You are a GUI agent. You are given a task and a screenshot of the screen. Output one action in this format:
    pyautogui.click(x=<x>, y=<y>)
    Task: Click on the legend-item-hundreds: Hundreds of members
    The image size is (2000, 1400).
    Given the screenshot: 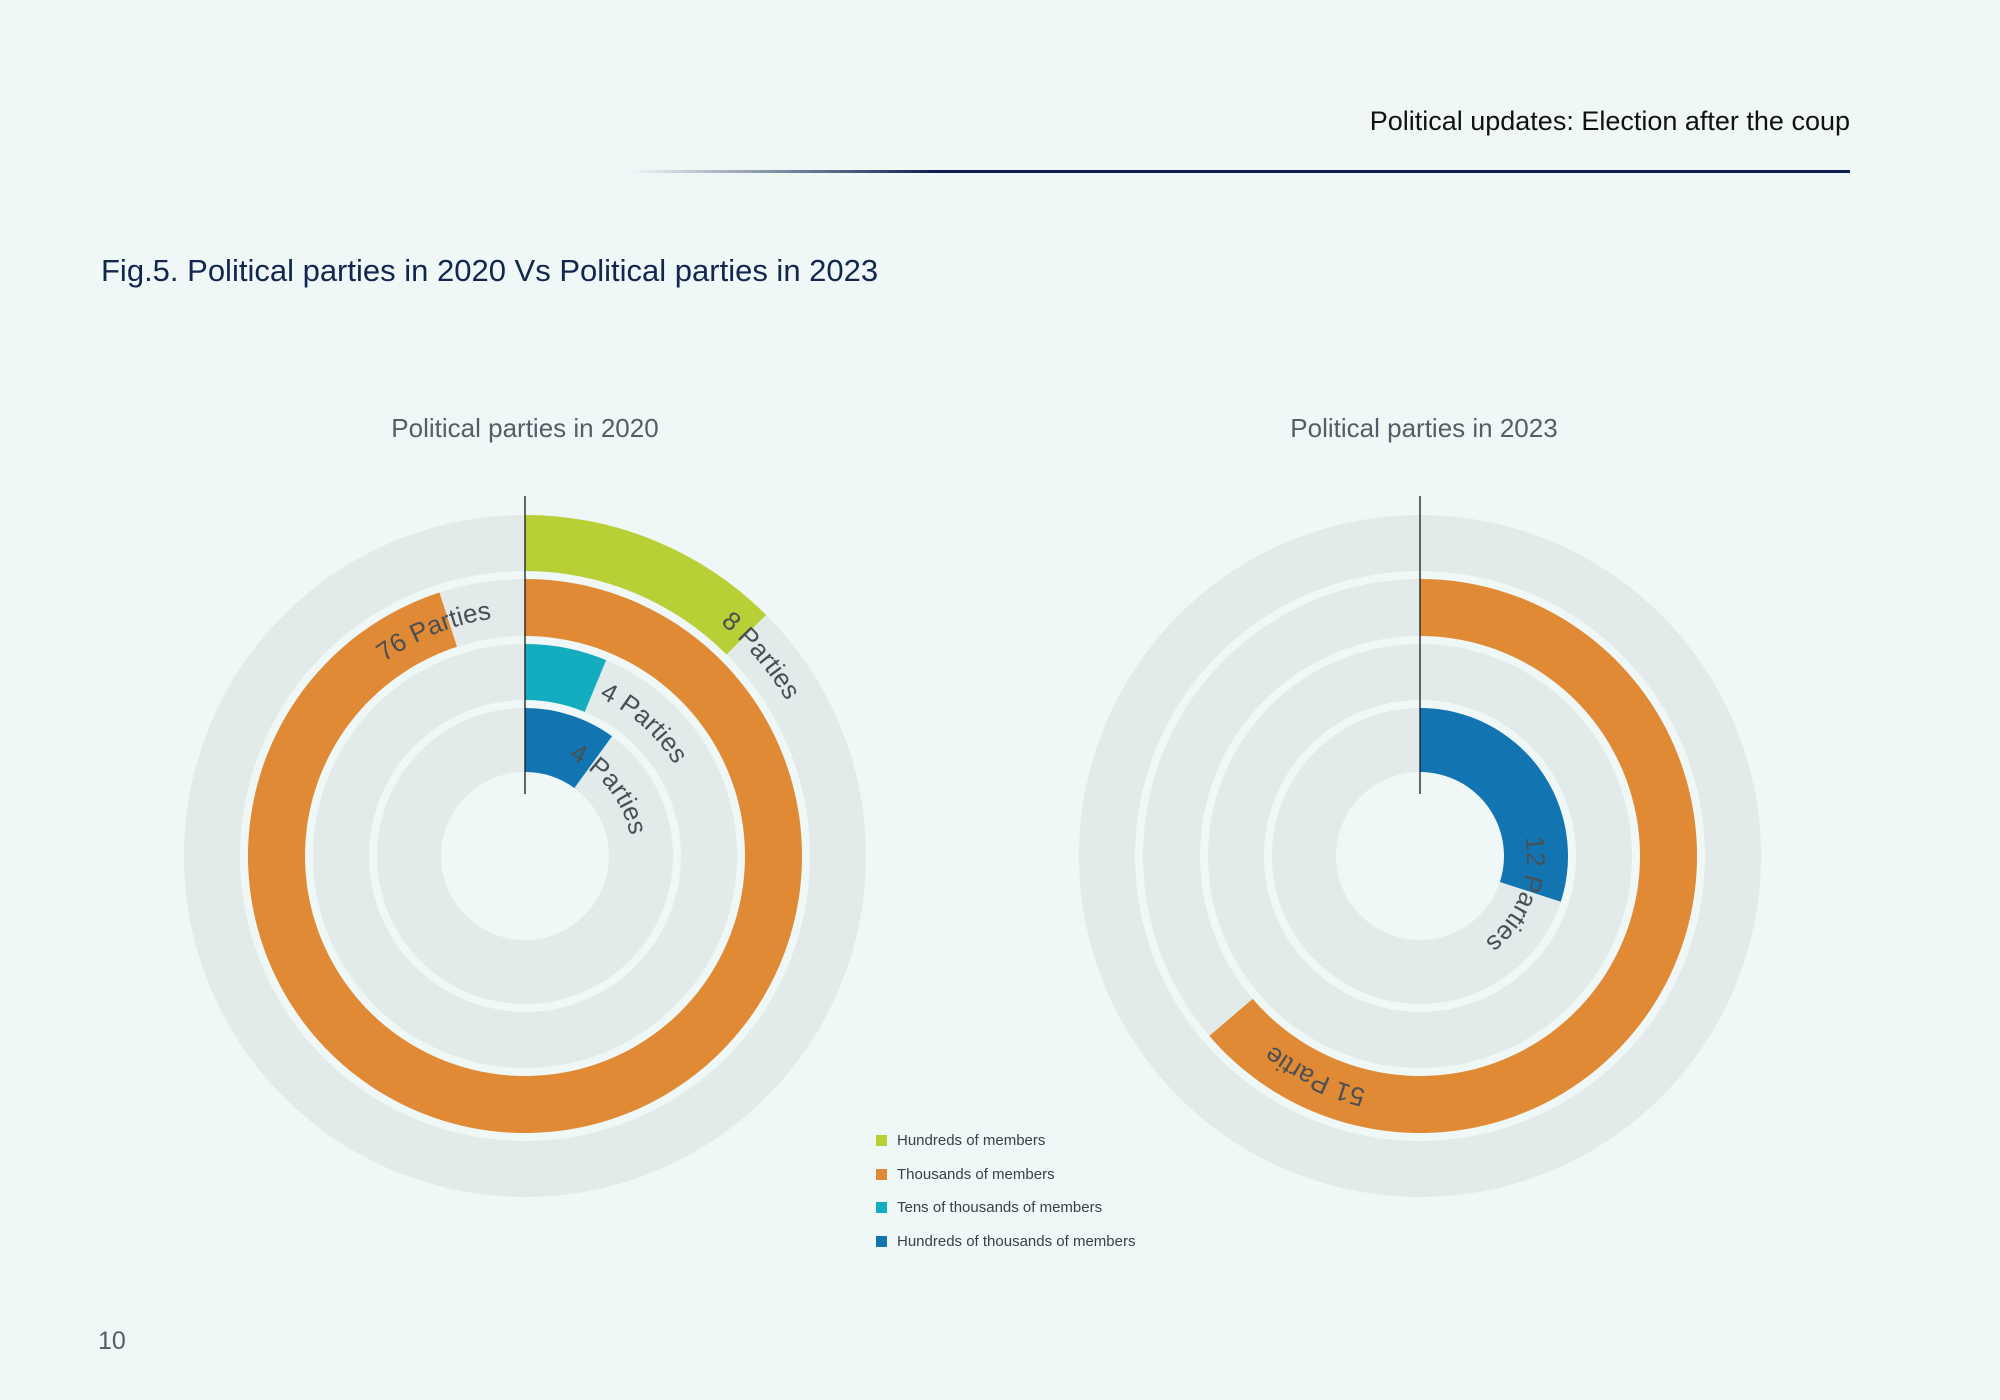 What is the action you would take?
    pyautogui.click(x=1005, y=1141)
    